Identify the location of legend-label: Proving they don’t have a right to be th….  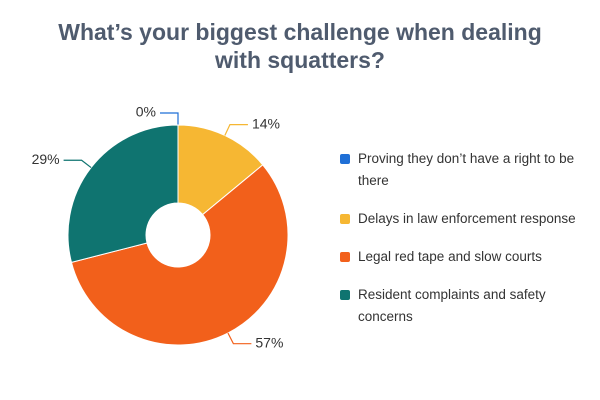
(466, 169).